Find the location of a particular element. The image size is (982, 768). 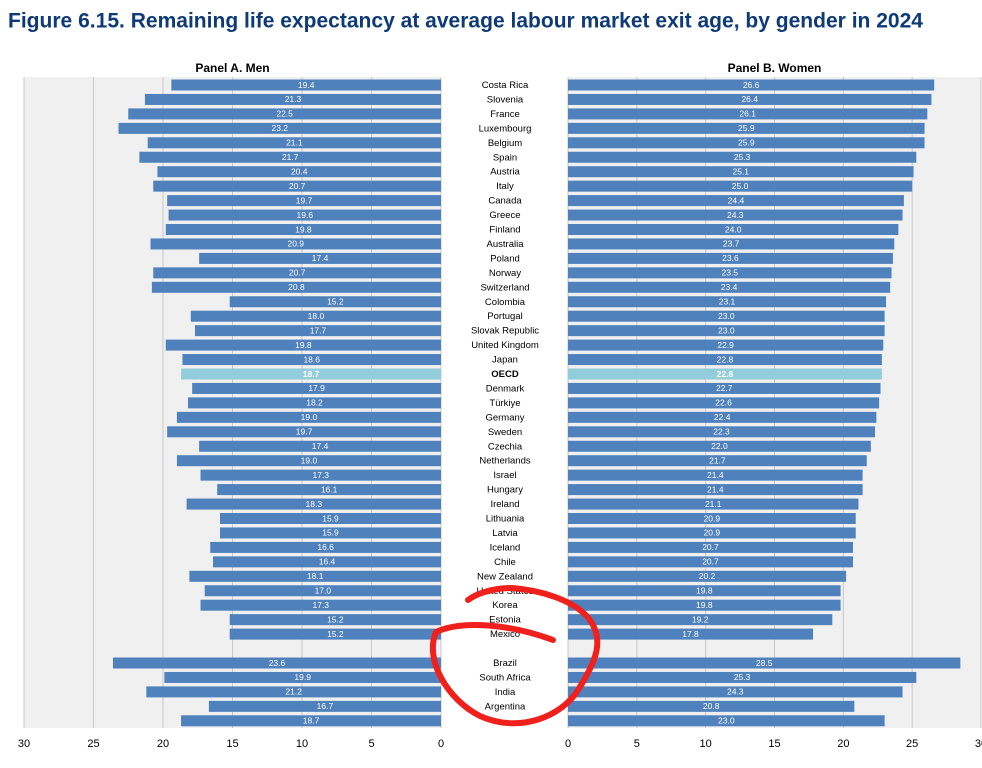

category-label: Denmark is located at coordinates (505, 388).